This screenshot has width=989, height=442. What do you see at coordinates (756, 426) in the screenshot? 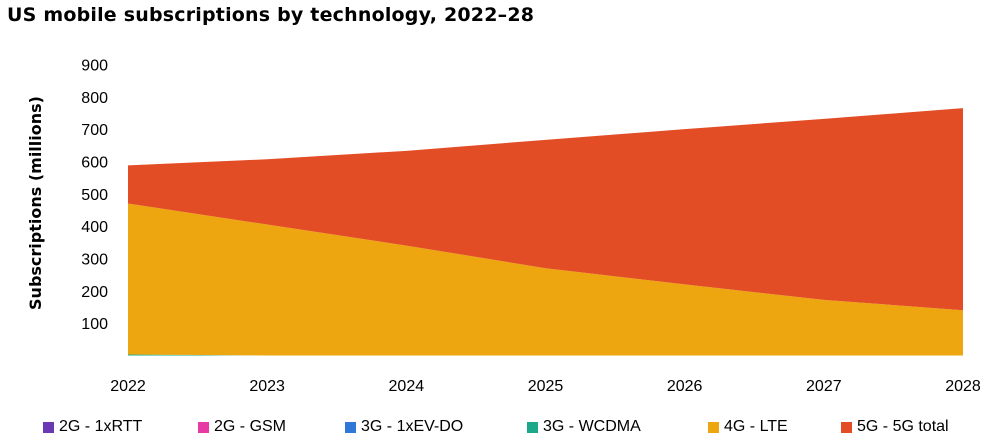
I see `legend-label: 4G - LTE` at bounding box center [756, 426].